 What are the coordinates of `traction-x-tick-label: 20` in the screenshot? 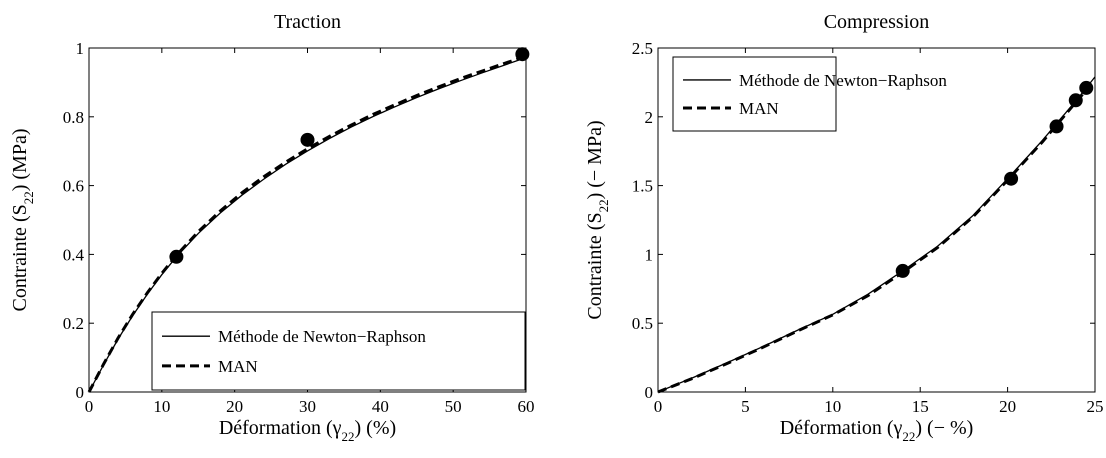 It's located at (234, 406).